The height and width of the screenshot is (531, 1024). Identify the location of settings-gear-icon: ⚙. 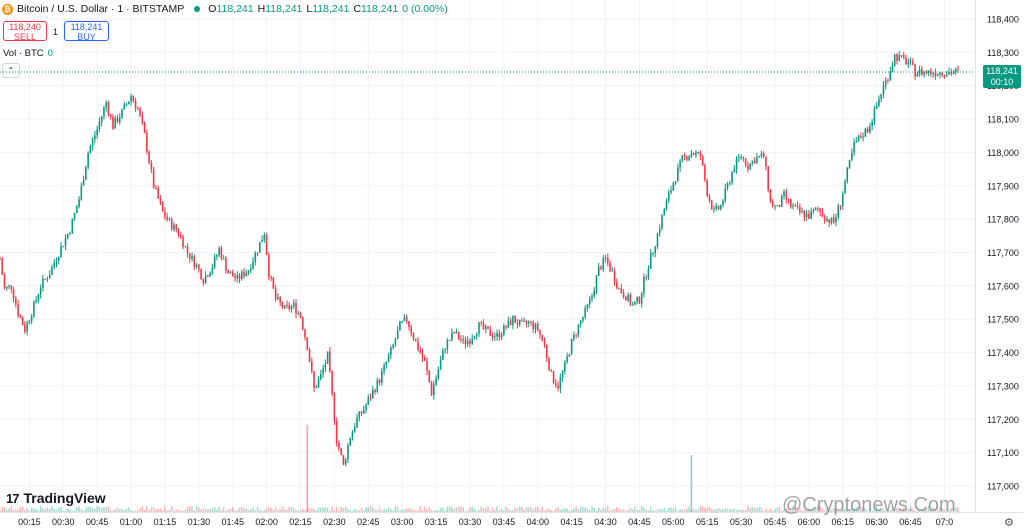
(1009, 523).